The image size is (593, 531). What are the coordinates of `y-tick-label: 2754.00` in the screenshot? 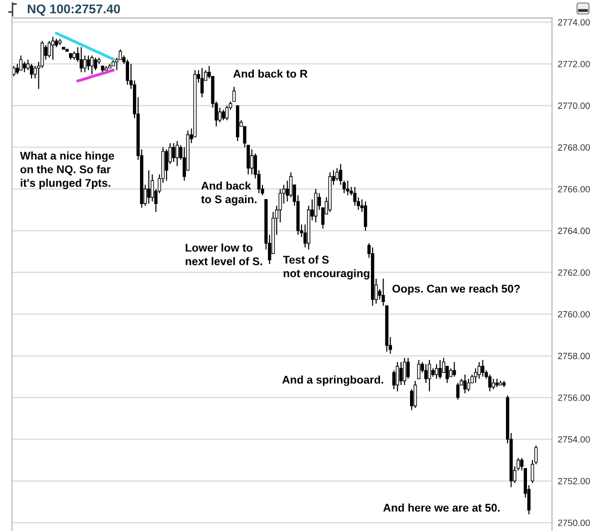 It's located at (574, 439).